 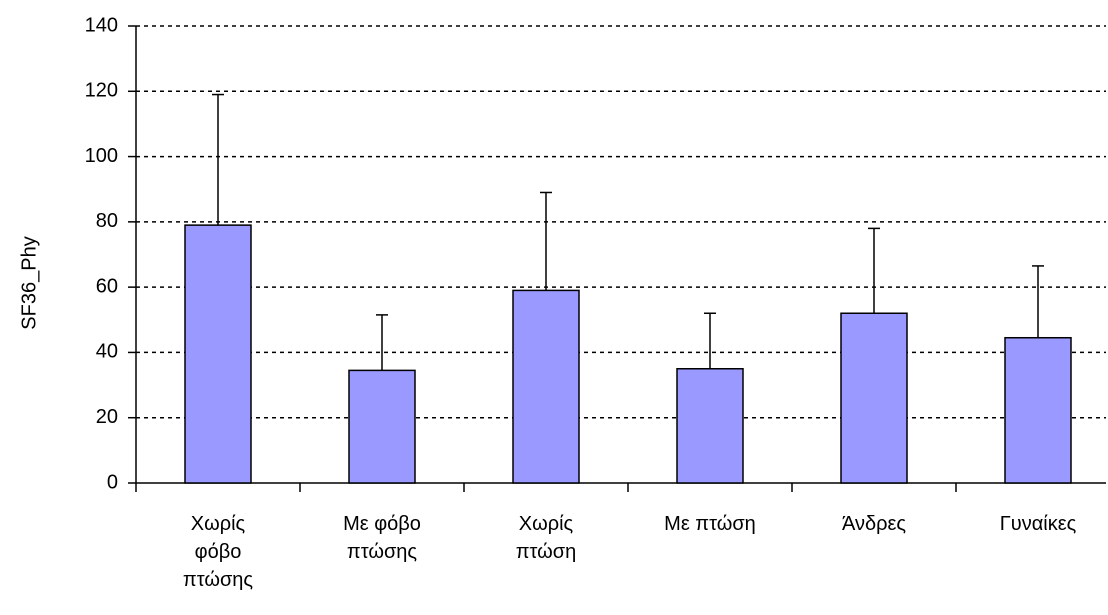 I want to click on y-tick-label: 0, so click(x=112, y=482).